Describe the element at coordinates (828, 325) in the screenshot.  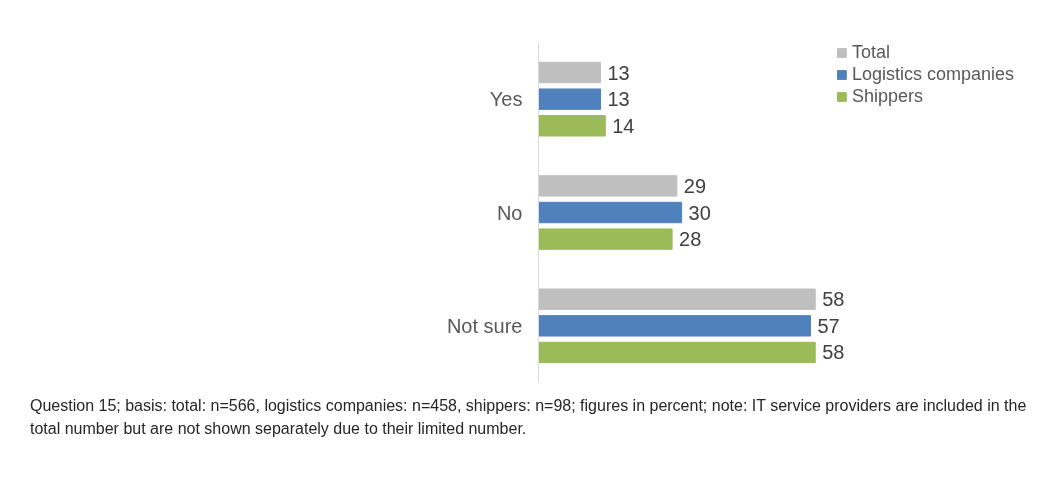
I see `data-label: 57` at that location.